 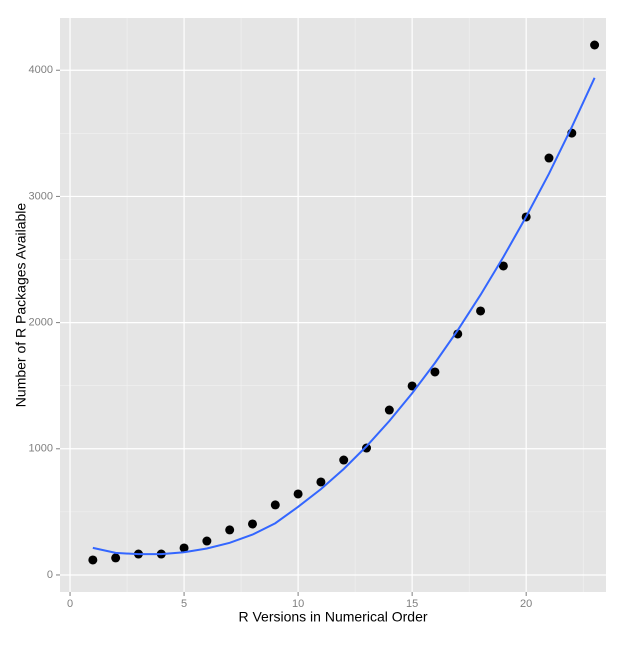 I want to click on x-tick-label: 20, so click(x=526, y=604).